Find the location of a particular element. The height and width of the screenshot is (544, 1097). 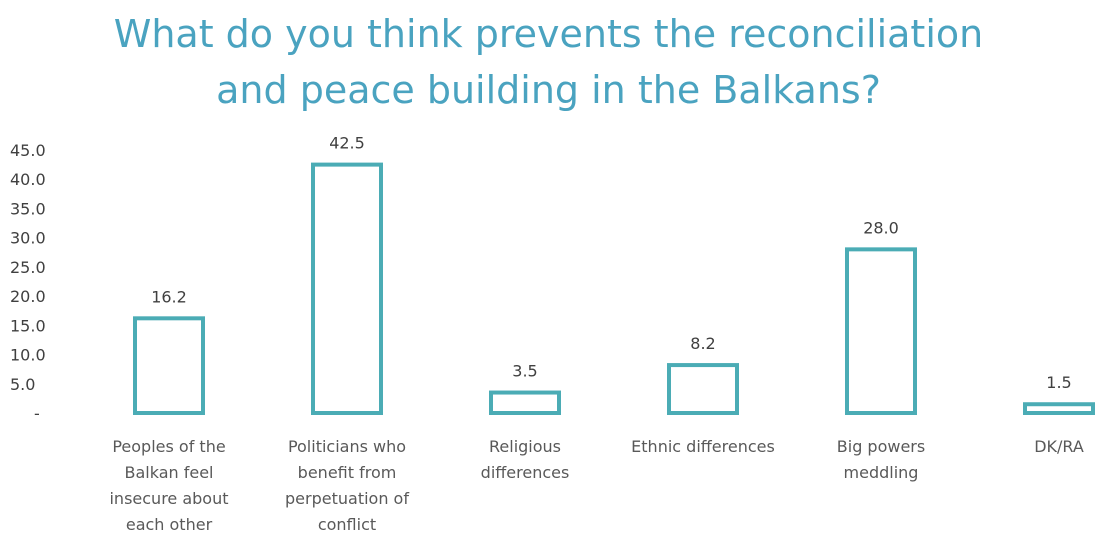

y-tick-label: 25.0 is located at coordinates (28, 267).